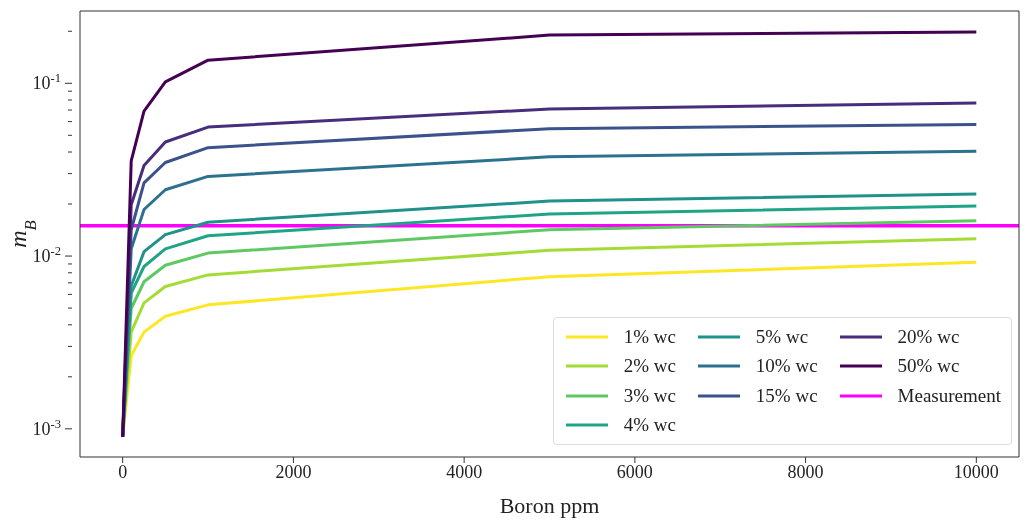 This screenshot has height=527, width=1032. What do you see at coordinates (549, 505) in the screenshot?
I see `x-axis-title: Boron ppm` at bounding box center [549, 505].